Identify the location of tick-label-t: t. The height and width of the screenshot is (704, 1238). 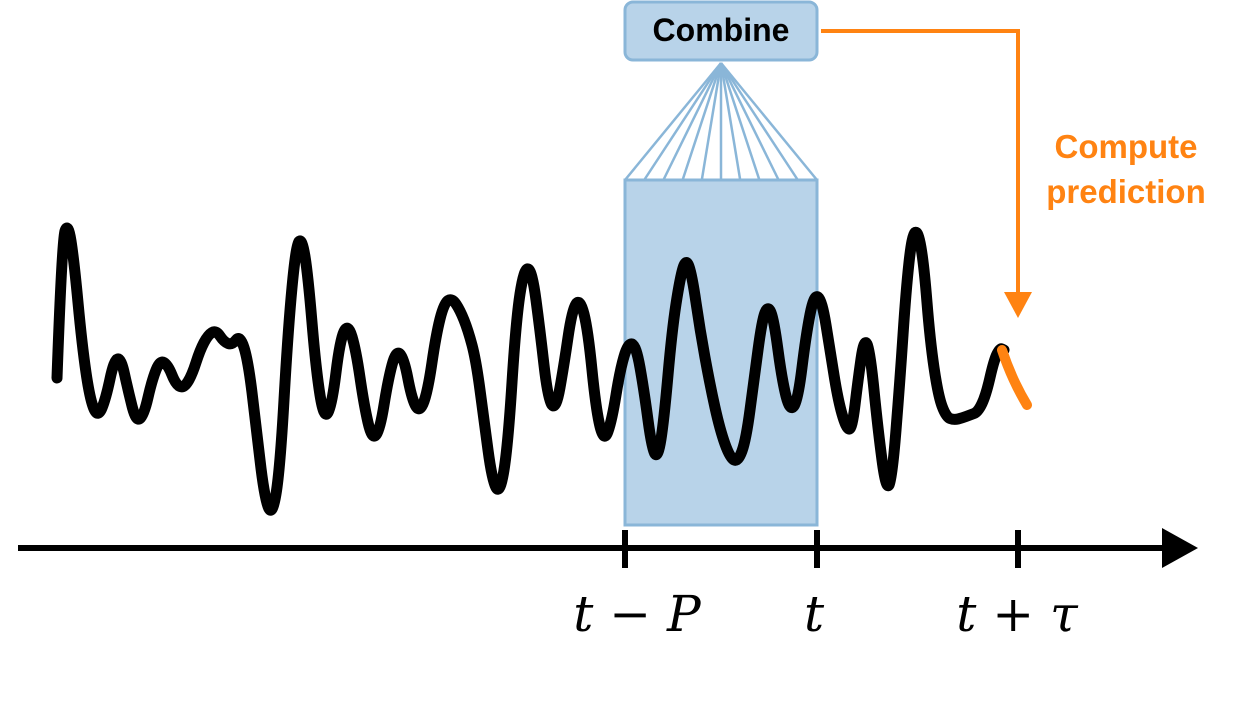
(814, 614).